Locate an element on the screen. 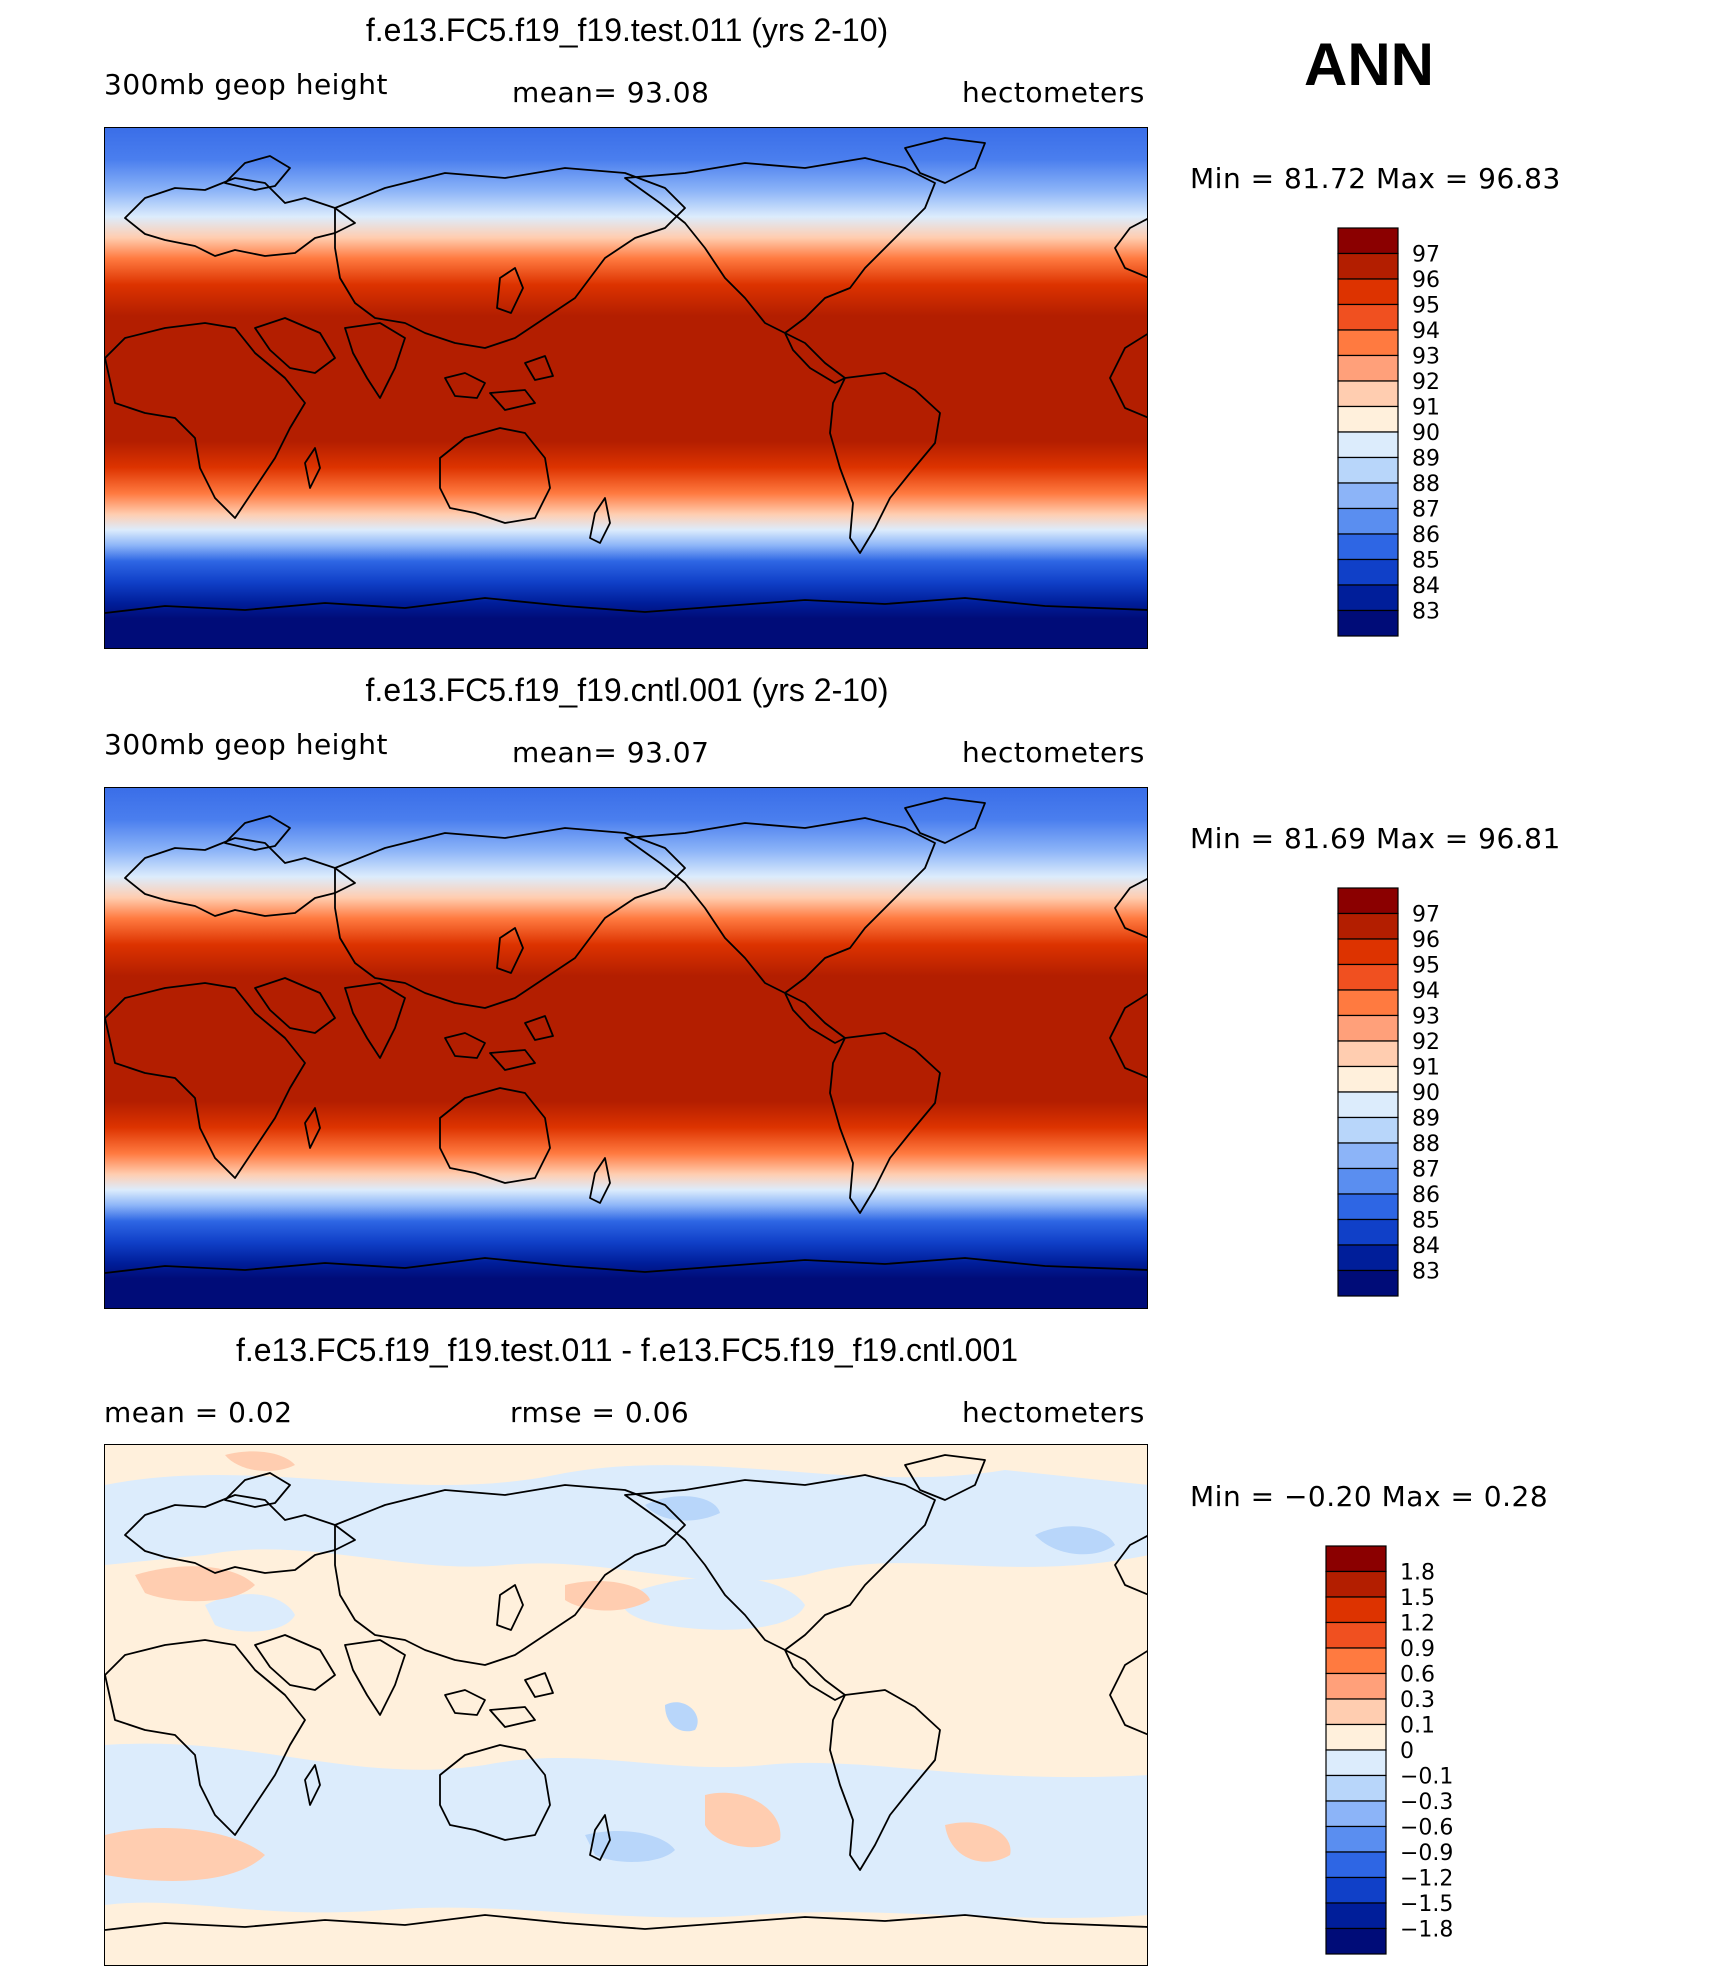 The image size is (1710, 1974). panel-diff-mean-label: mean = 0.02 is located at coordinates (198, 1412).